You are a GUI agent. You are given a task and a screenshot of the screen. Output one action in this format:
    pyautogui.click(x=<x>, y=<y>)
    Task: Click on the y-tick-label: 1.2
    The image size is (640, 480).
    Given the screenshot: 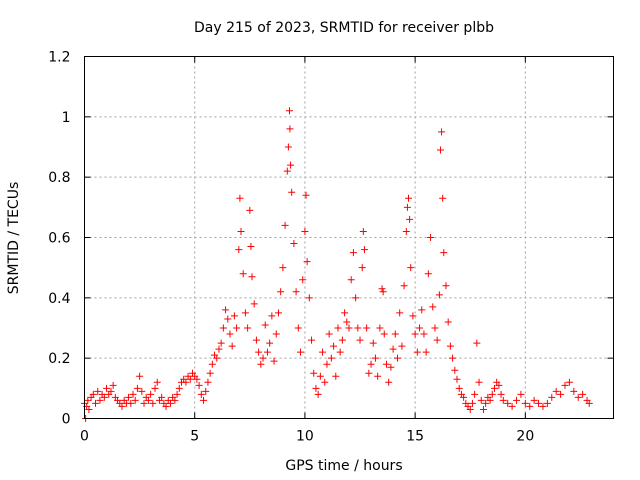 What is the action you would take?
    pyautogui.click(x=59, y=58)
    